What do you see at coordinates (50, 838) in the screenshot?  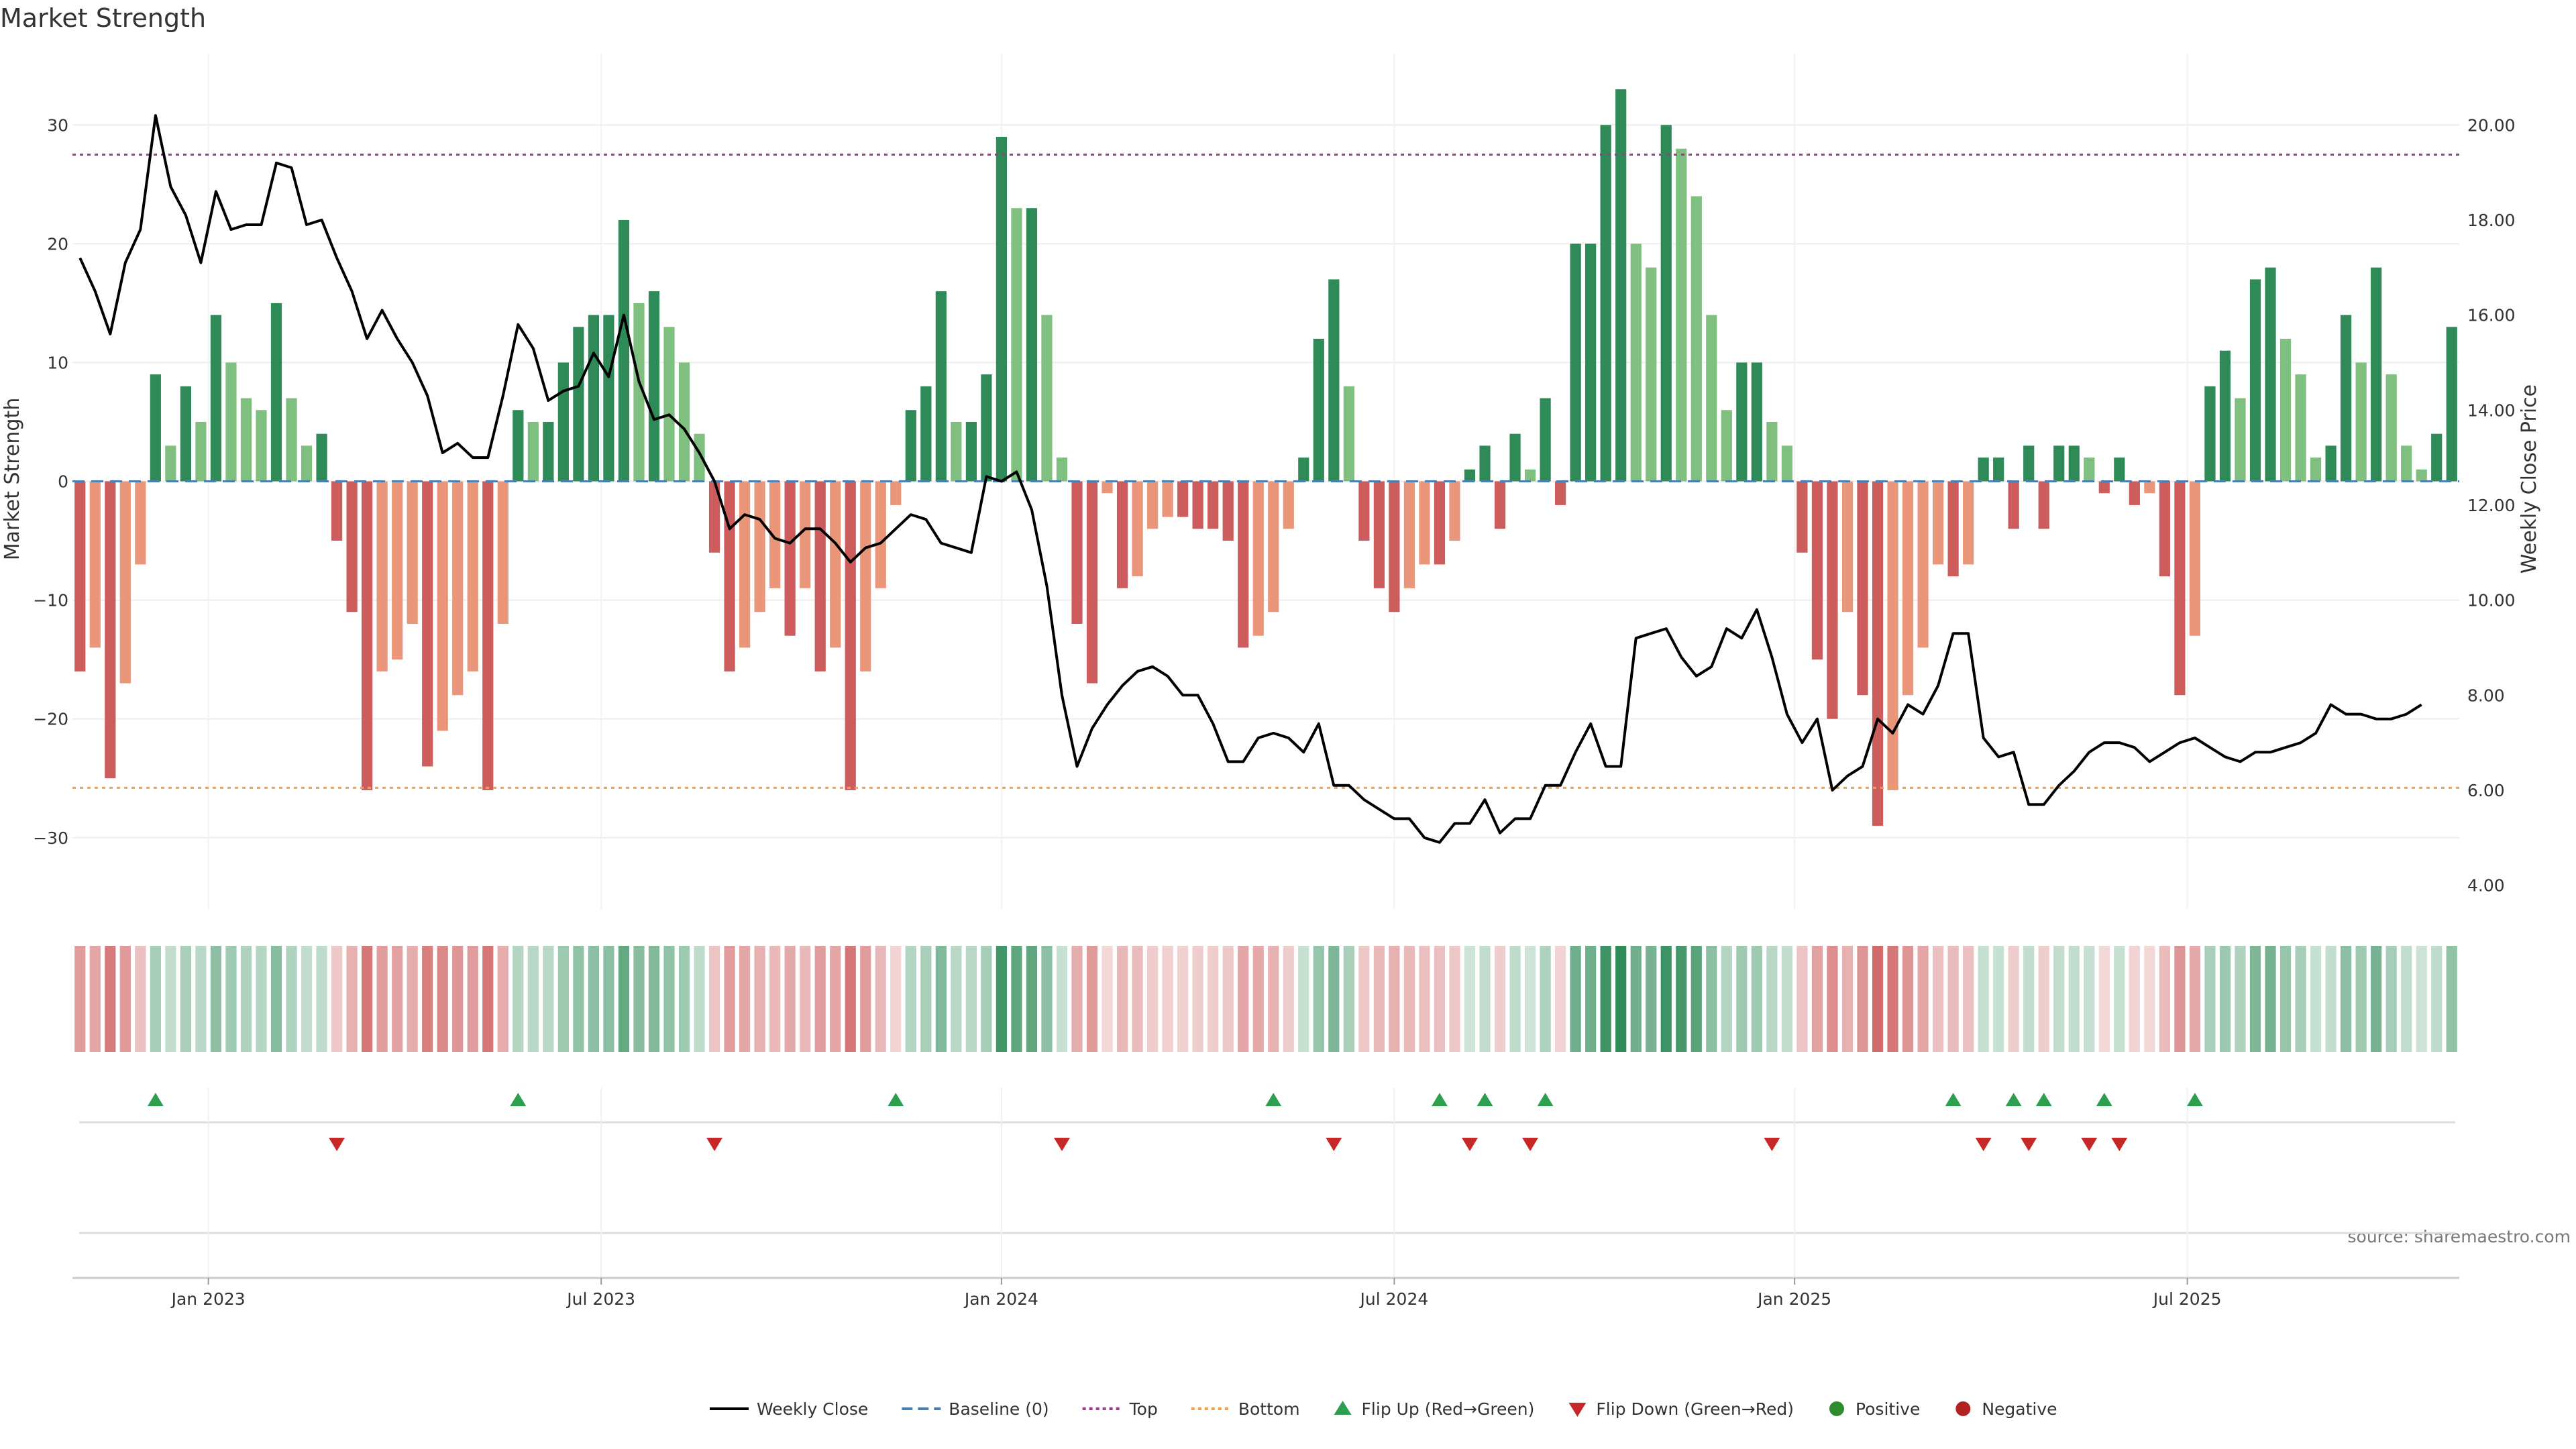 I see `y-tick-label: −30` at bounding box center [50, 838].